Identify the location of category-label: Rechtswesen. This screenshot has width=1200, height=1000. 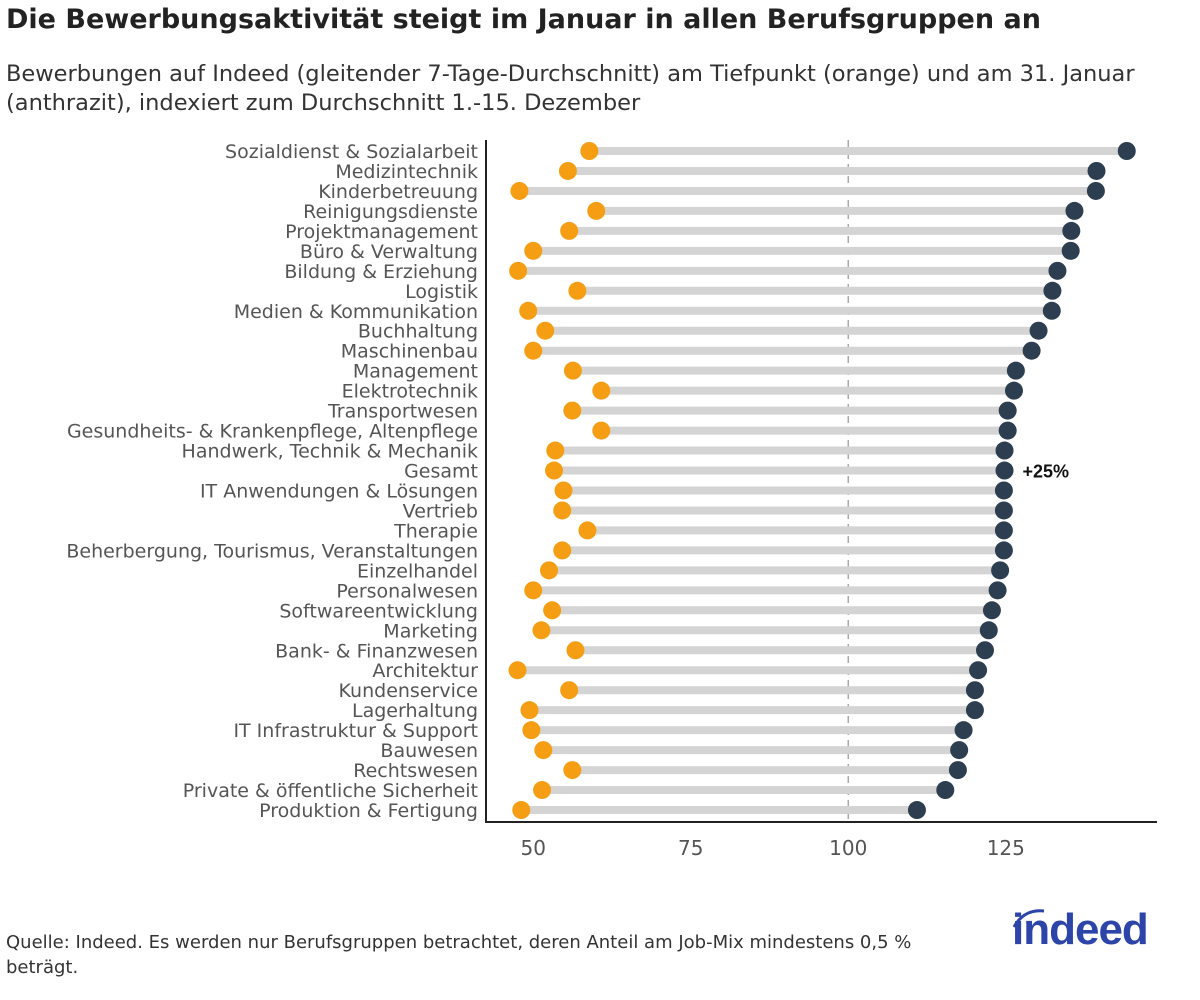
(415, 771).